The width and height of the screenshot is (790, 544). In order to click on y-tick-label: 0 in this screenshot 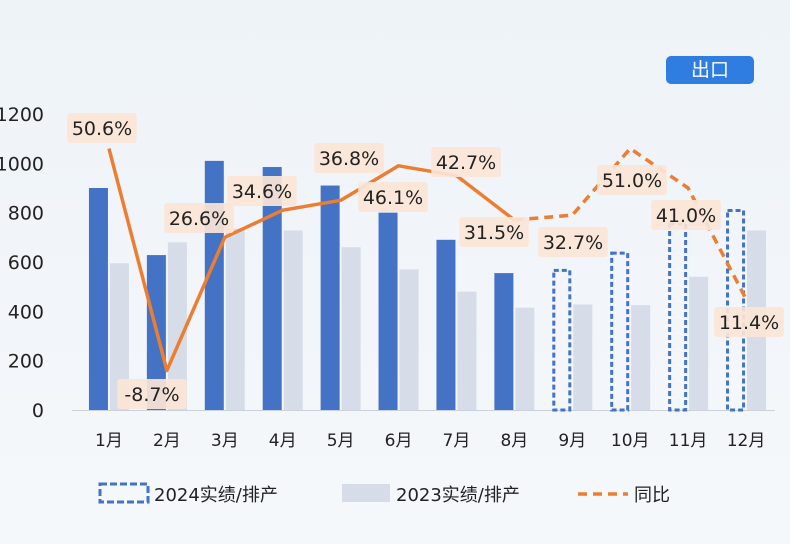, I will do `click(38, 411)`.